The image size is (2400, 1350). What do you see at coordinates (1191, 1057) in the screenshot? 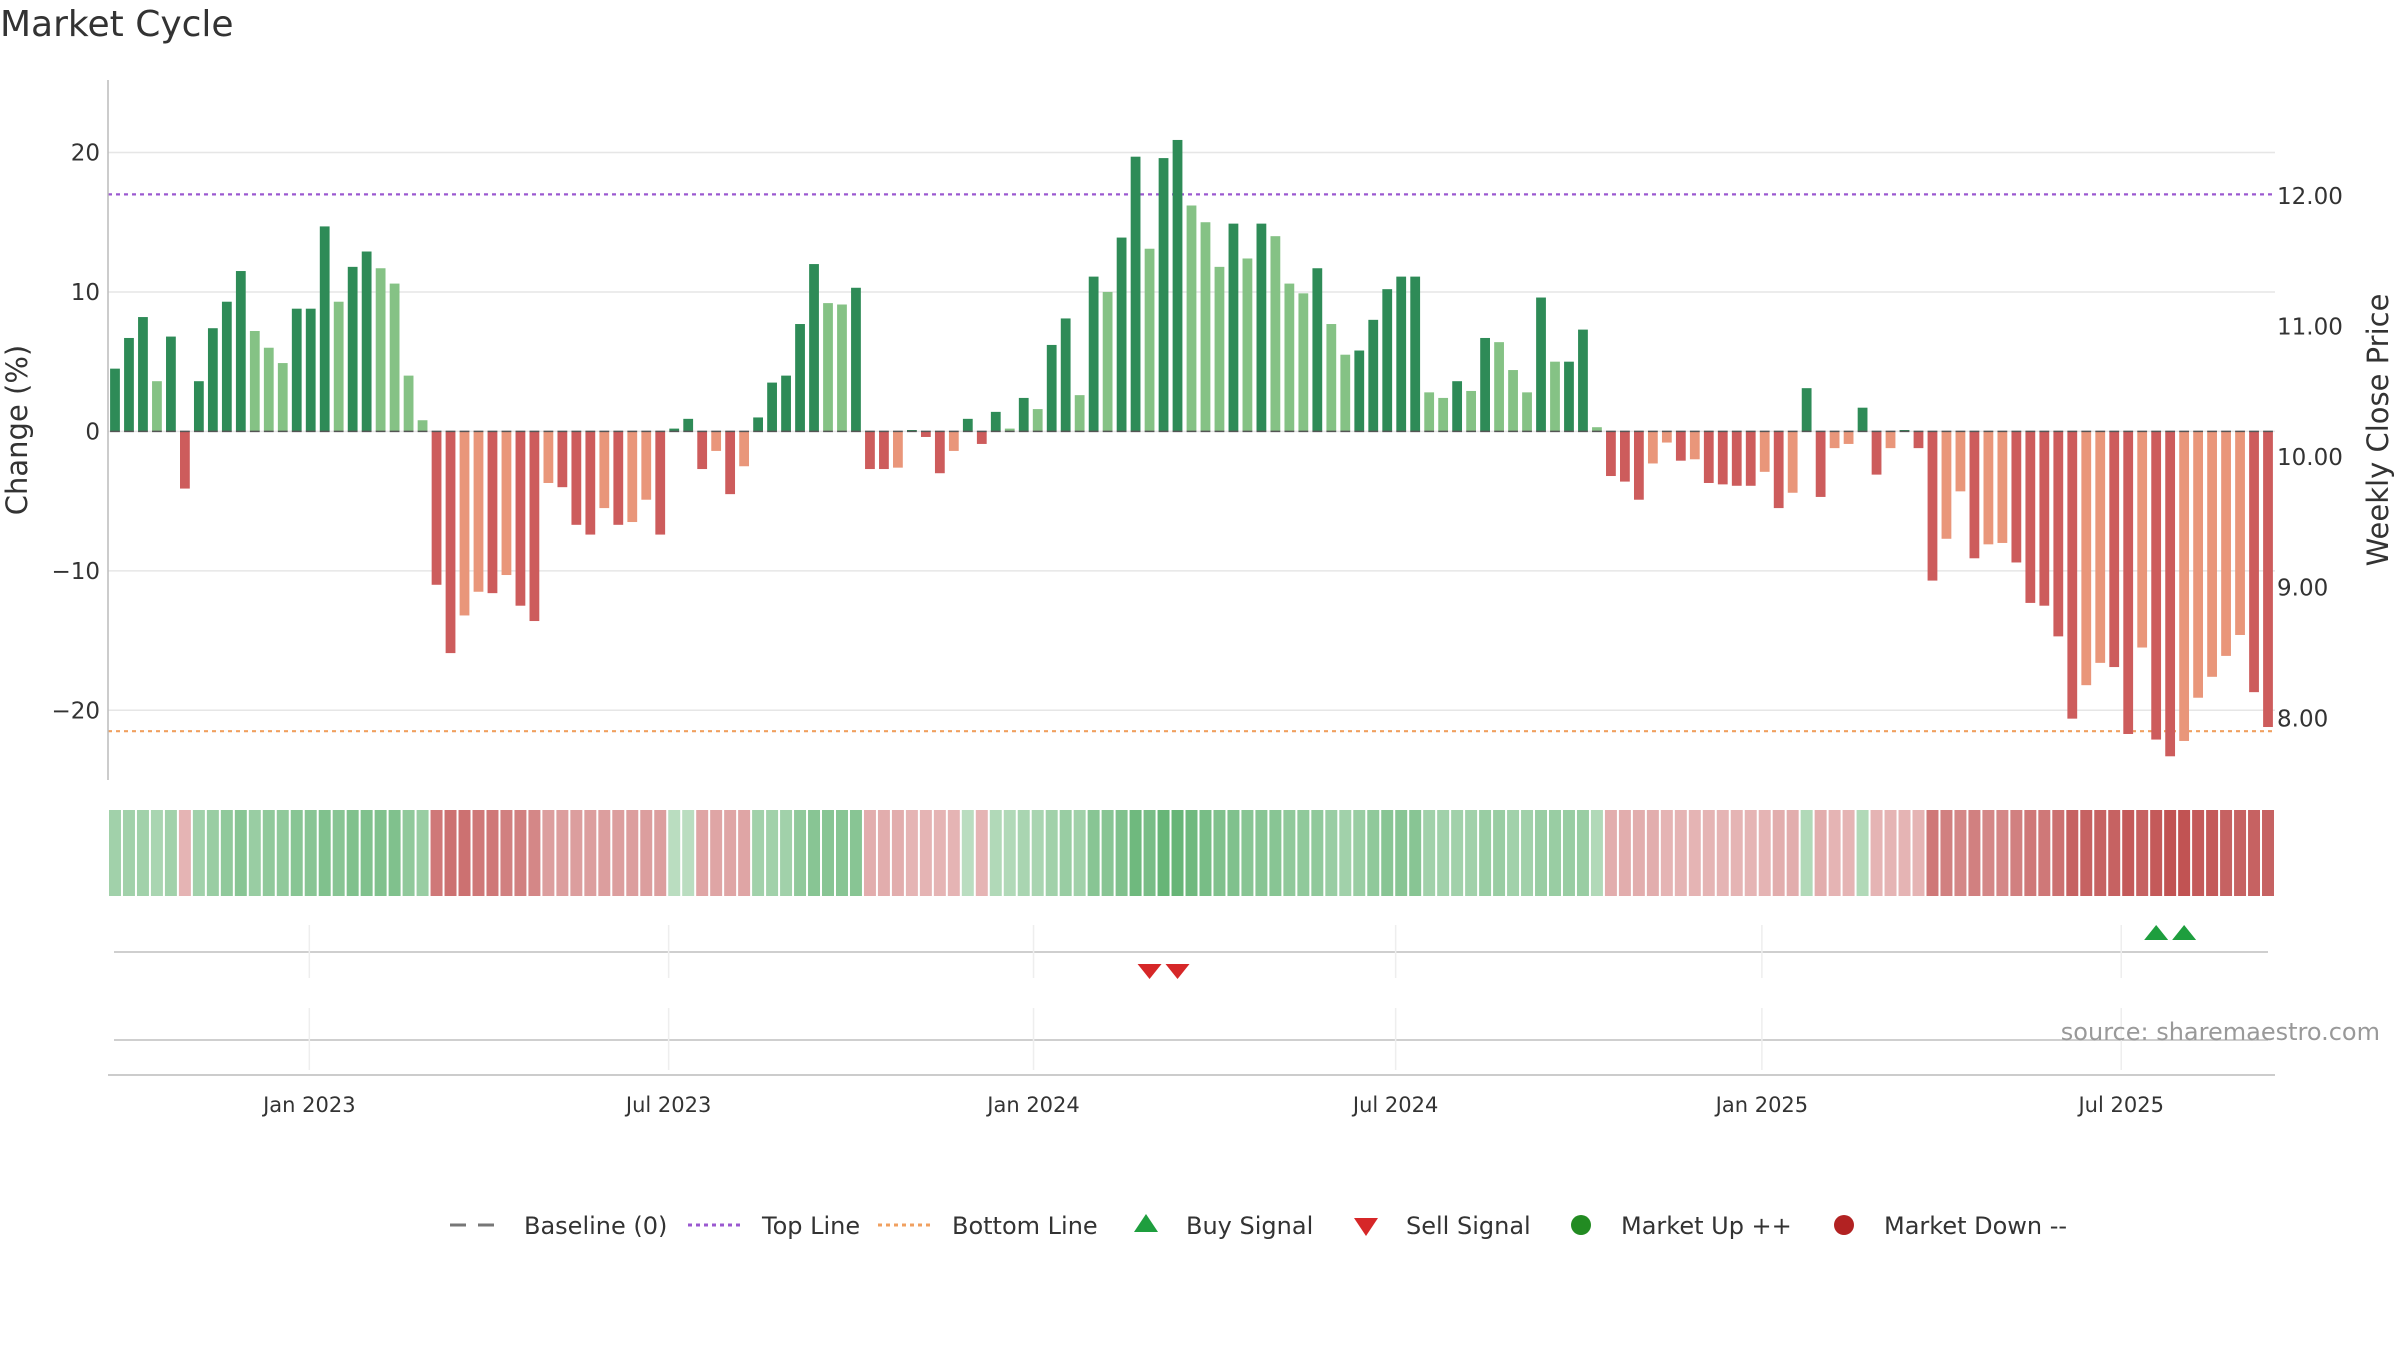
I see `lower-panel` at bounding box center [1191, 1057].